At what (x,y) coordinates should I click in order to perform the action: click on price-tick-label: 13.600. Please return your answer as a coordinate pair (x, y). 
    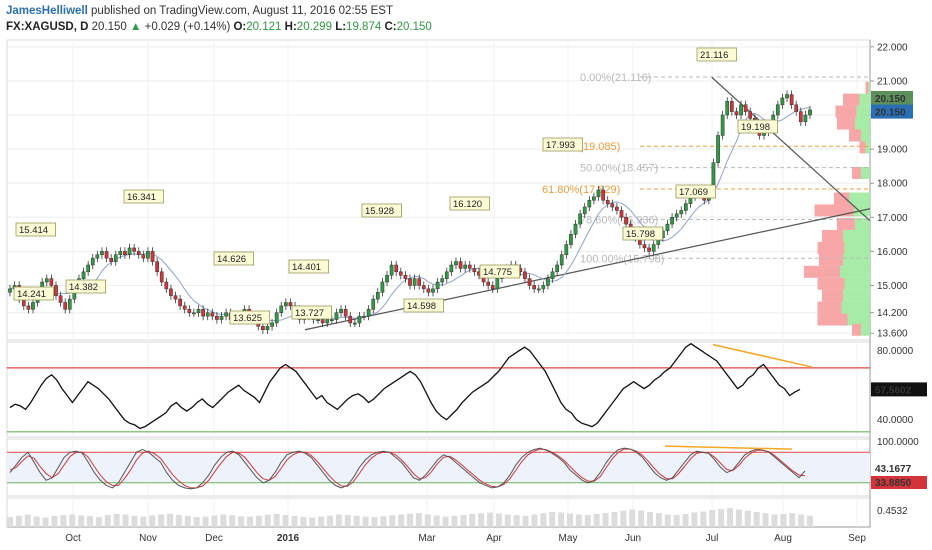
    Looking at the image, I should click on (892, 334).